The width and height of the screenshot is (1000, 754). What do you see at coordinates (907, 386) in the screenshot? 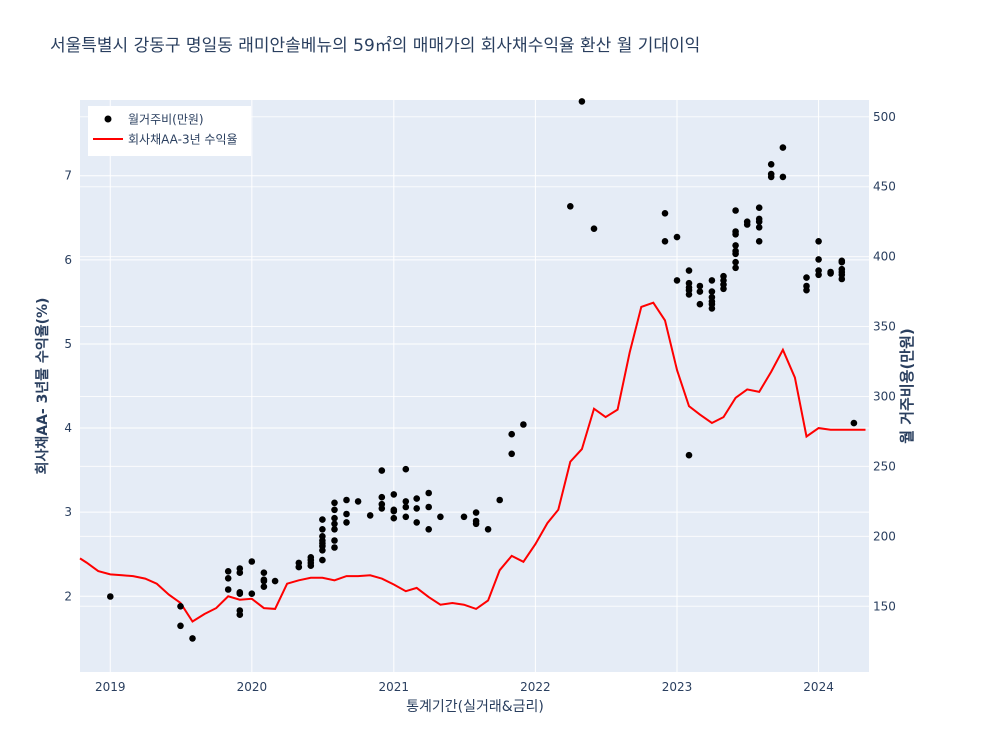
I see `y-axis-right-title: 월 거주비용(만원)` at bounding box center [907, 386].